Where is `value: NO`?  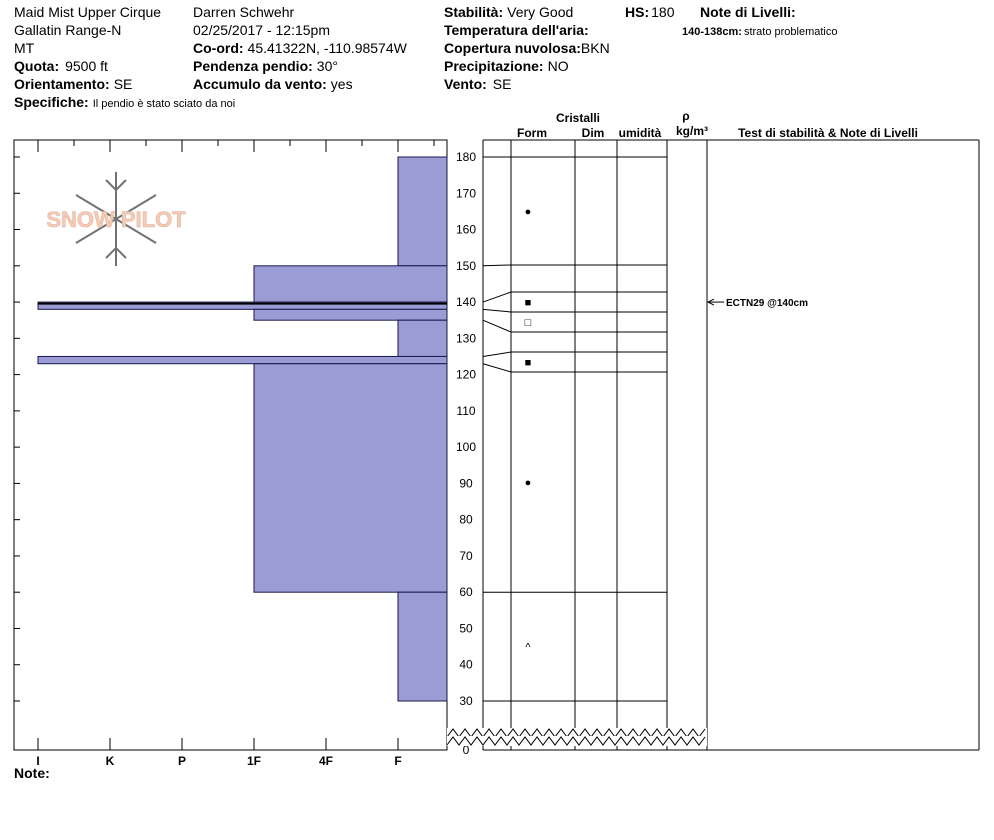 value: NO is located at coordinates (558, 66).